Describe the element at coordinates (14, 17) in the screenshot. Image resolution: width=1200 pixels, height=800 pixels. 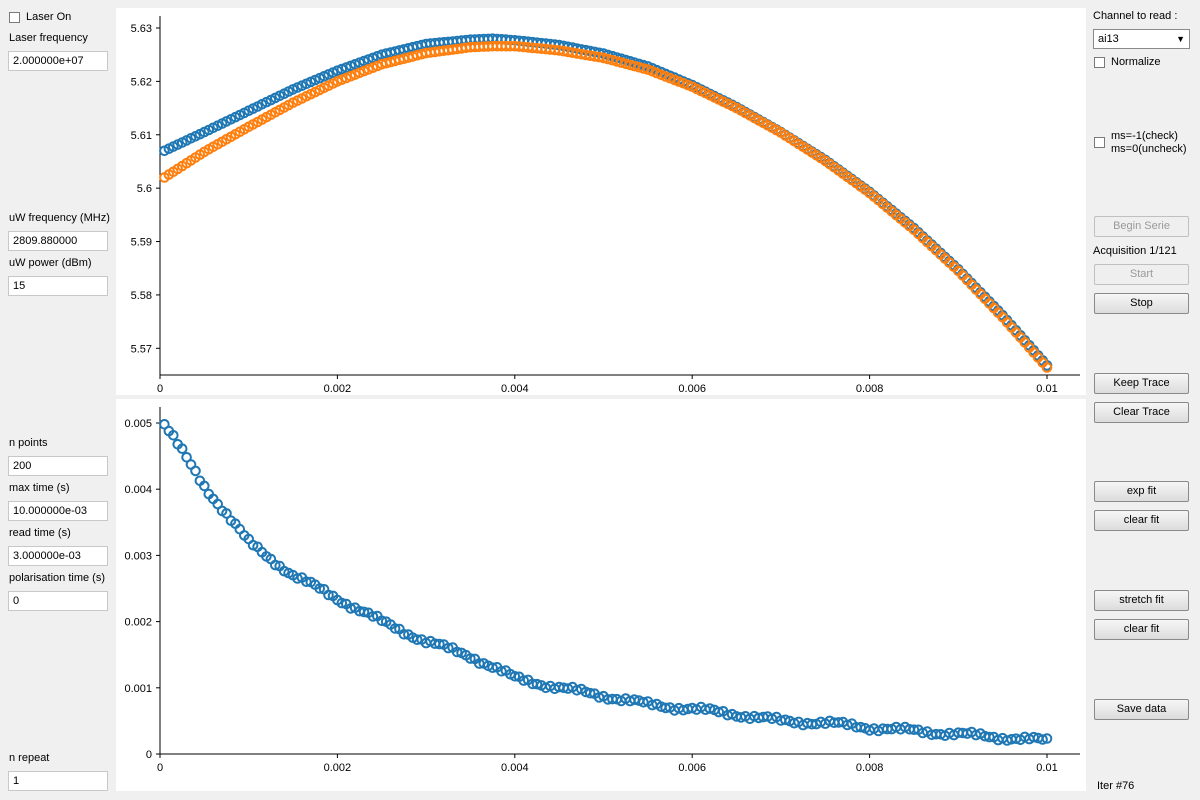
I see `laser-on-checkbox` at that location.